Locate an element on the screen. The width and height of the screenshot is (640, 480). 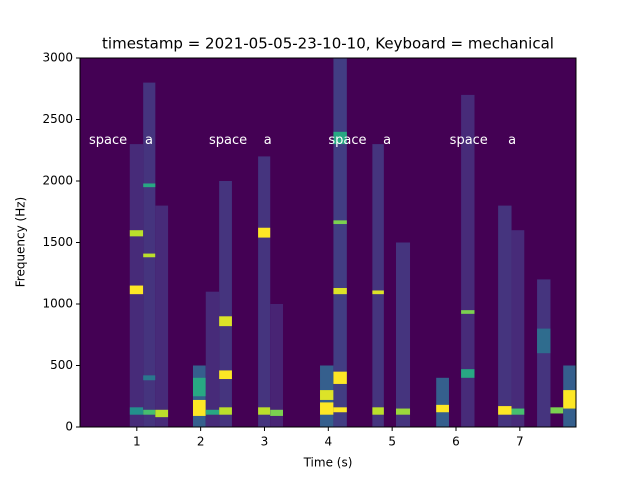
x-tick-label: 4 is located at coordinates (328, 442).